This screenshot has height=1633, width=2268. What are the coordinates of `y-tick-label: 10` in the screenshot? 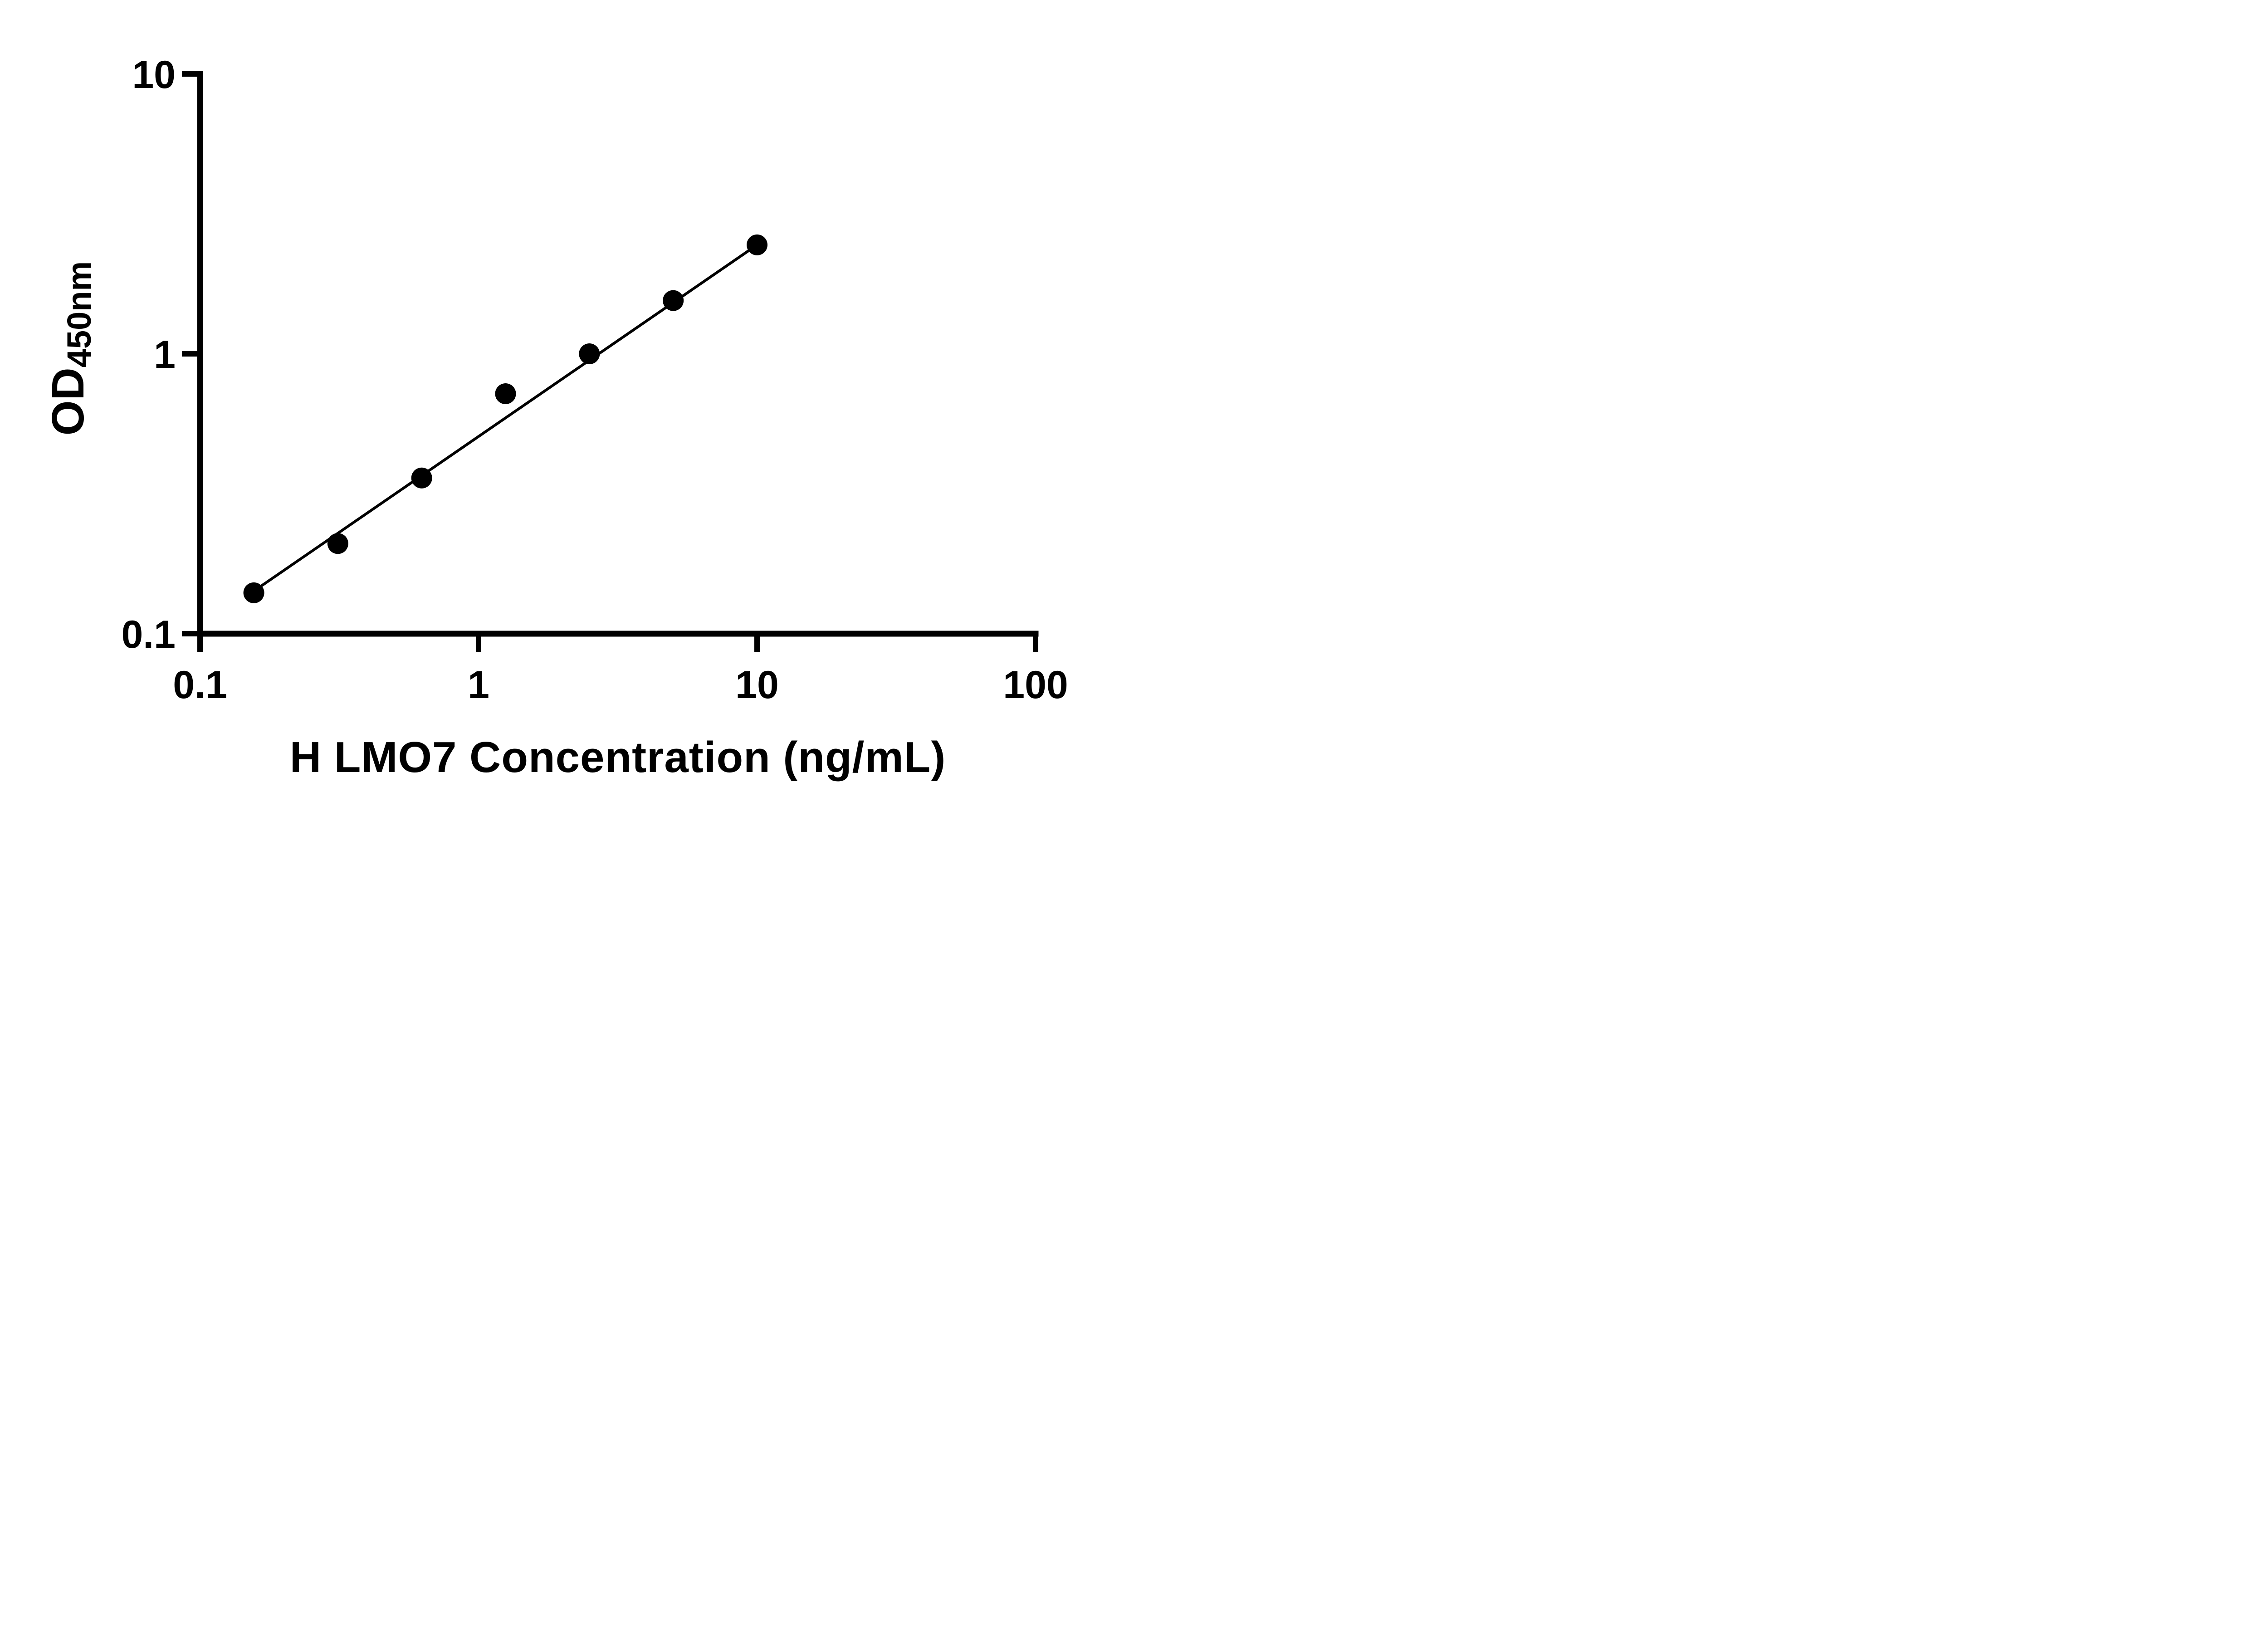 It's located at (154, 75).